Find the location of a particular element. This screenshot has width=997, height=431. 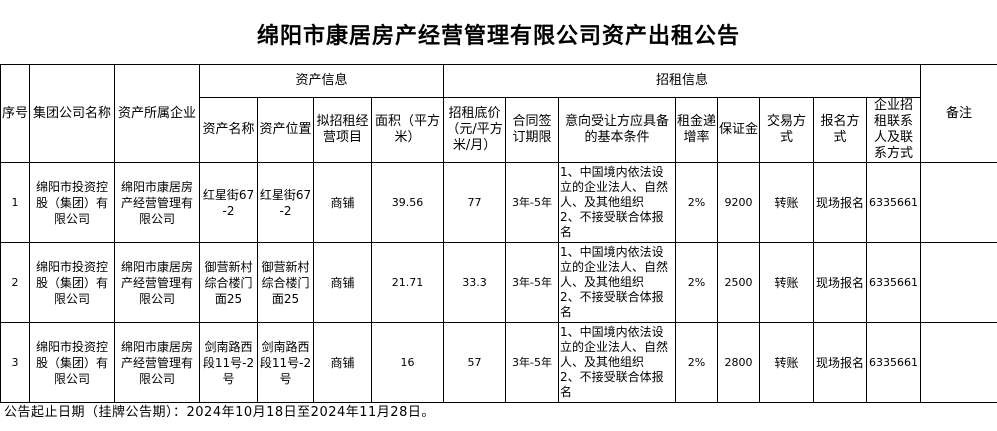

cell-seq: 2 is located at coordinates (15, 282).